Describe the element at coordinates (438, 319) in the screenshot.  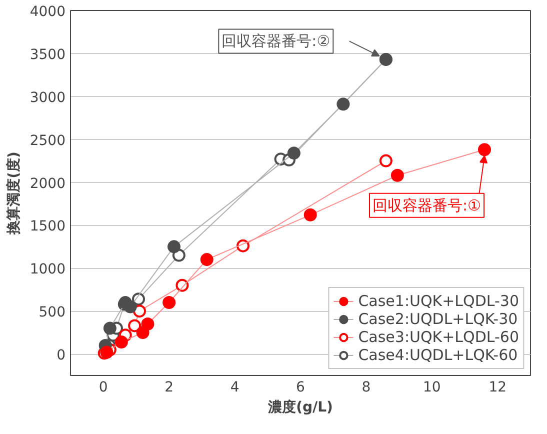
I see `legend-label: Case2:UQDL+LQK-30` at that location.